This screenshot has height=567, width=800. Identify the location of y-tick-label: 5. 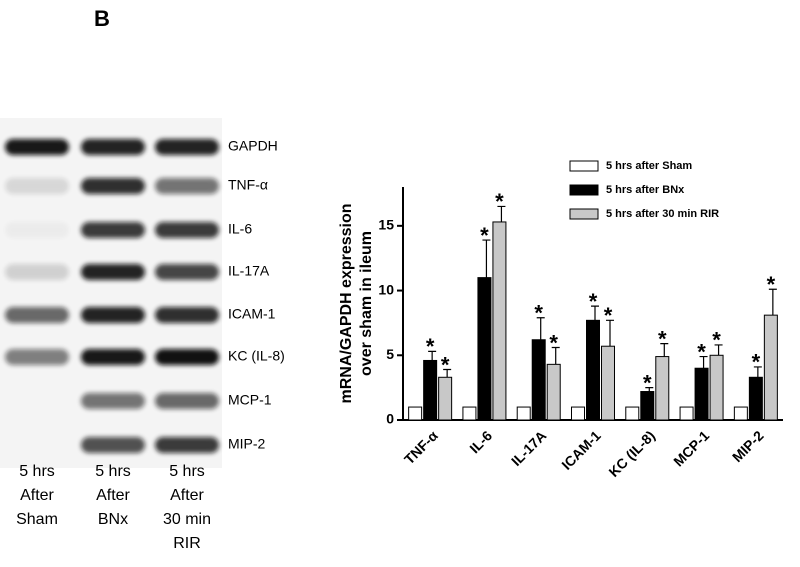
(390, 354).